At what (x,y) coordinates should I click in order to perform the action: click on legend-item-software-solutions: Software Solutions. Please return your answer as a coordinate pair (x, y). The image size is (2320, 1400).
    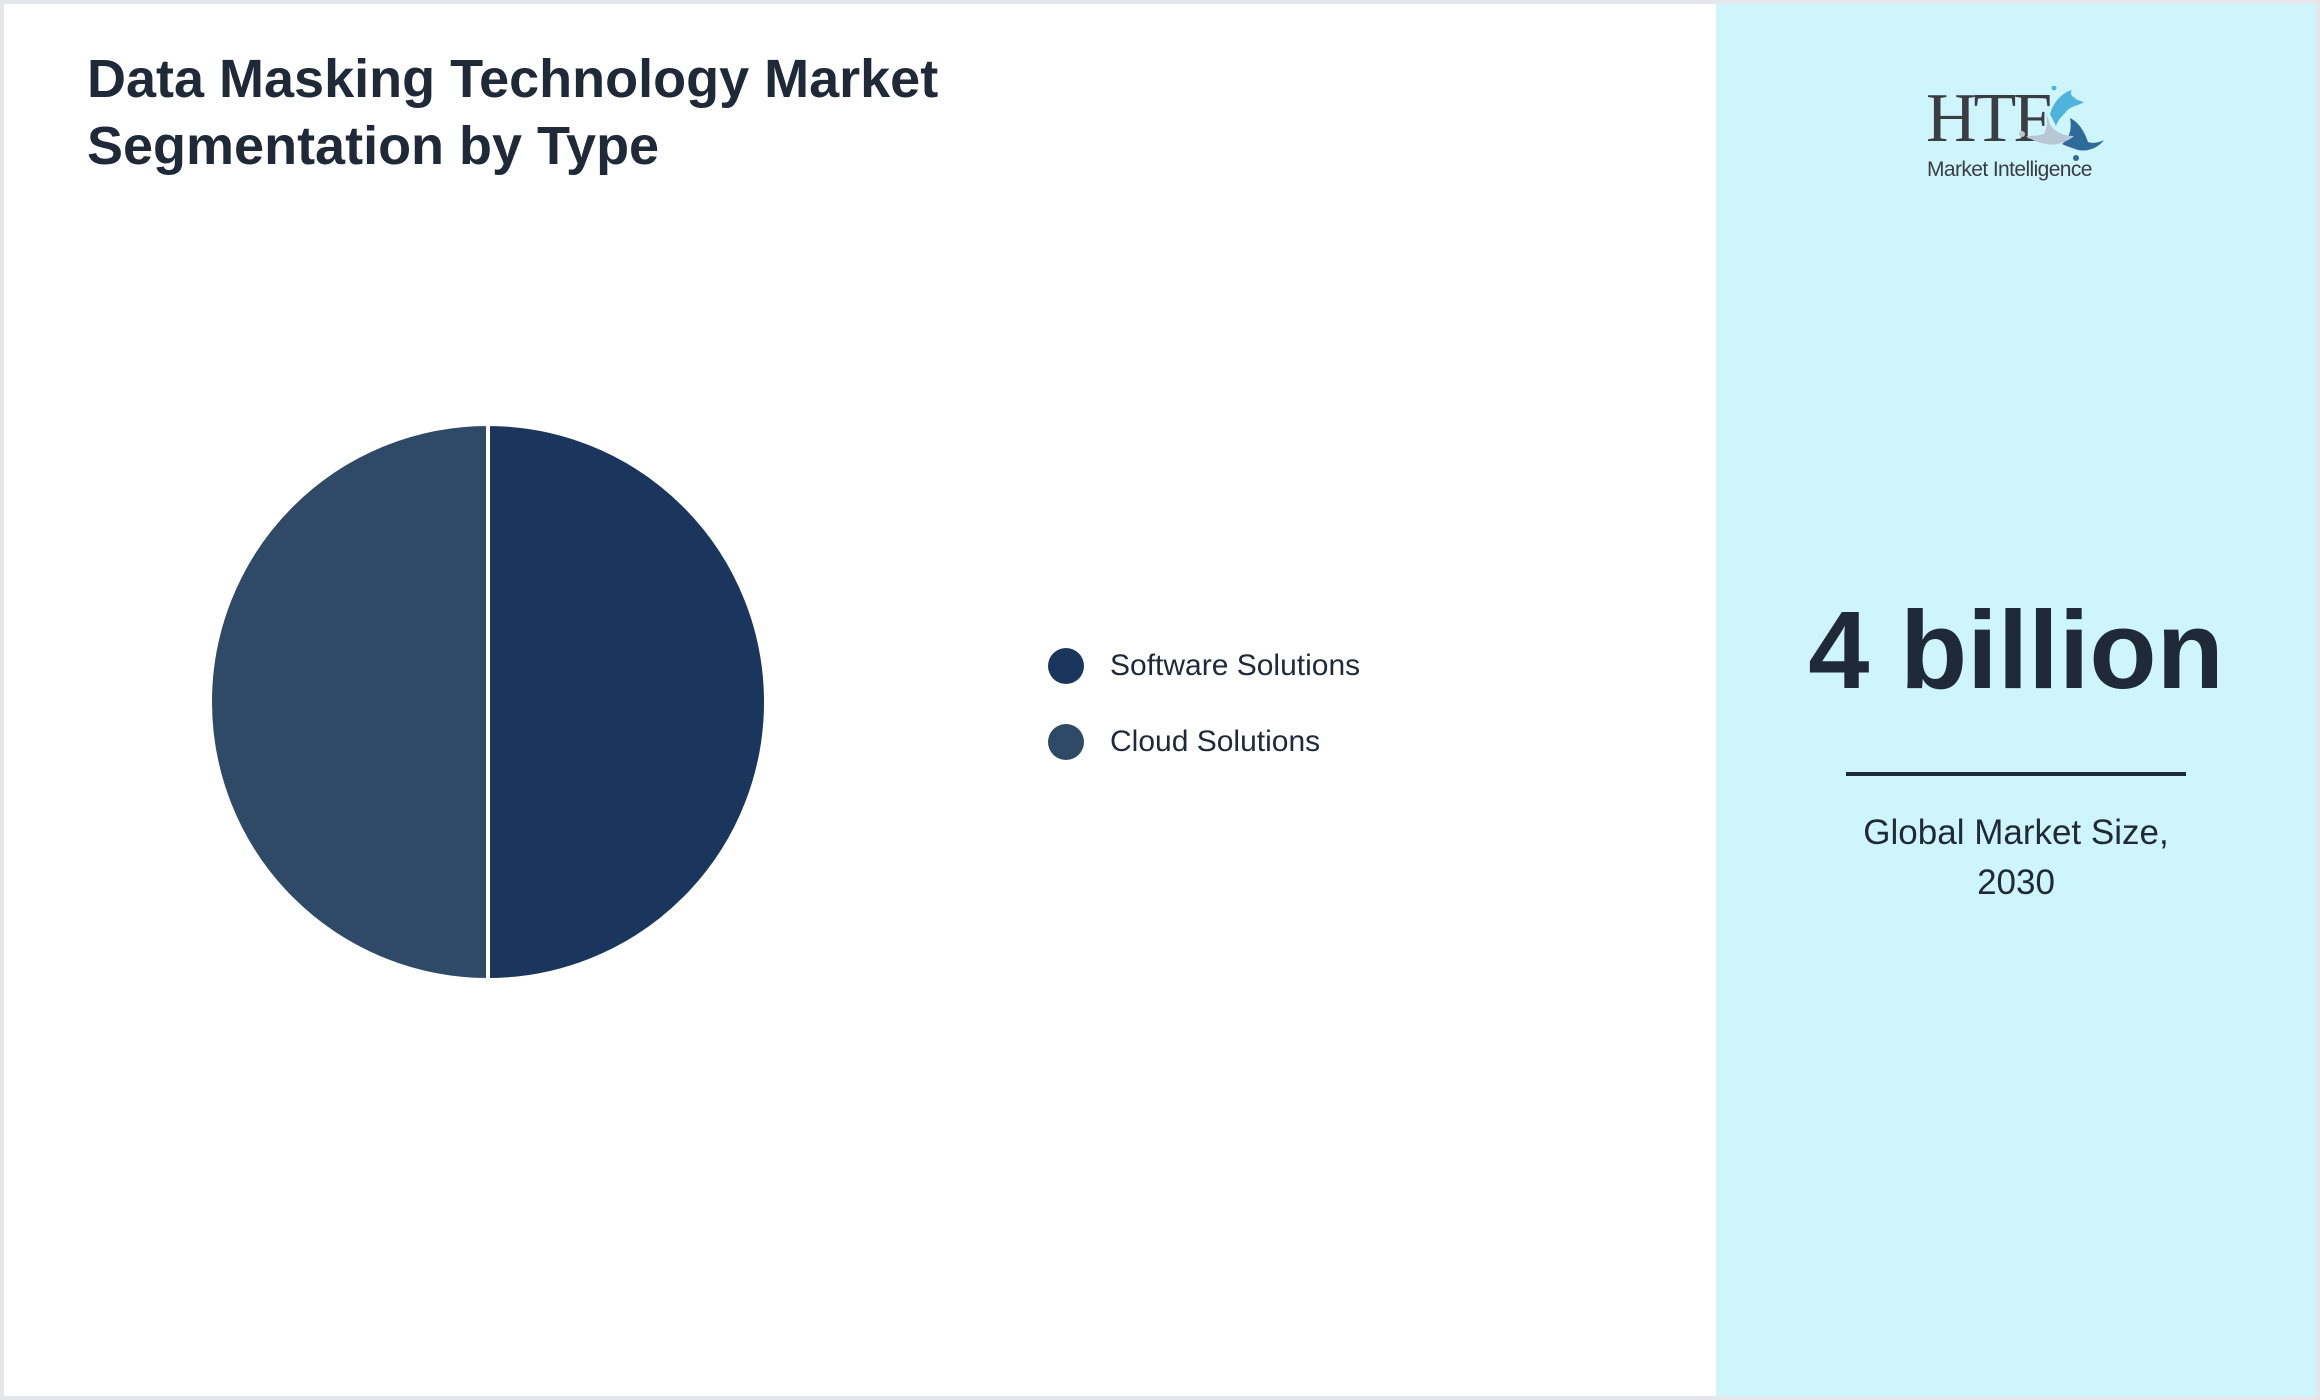
    Looking at the image, I should click on (1202, 666).